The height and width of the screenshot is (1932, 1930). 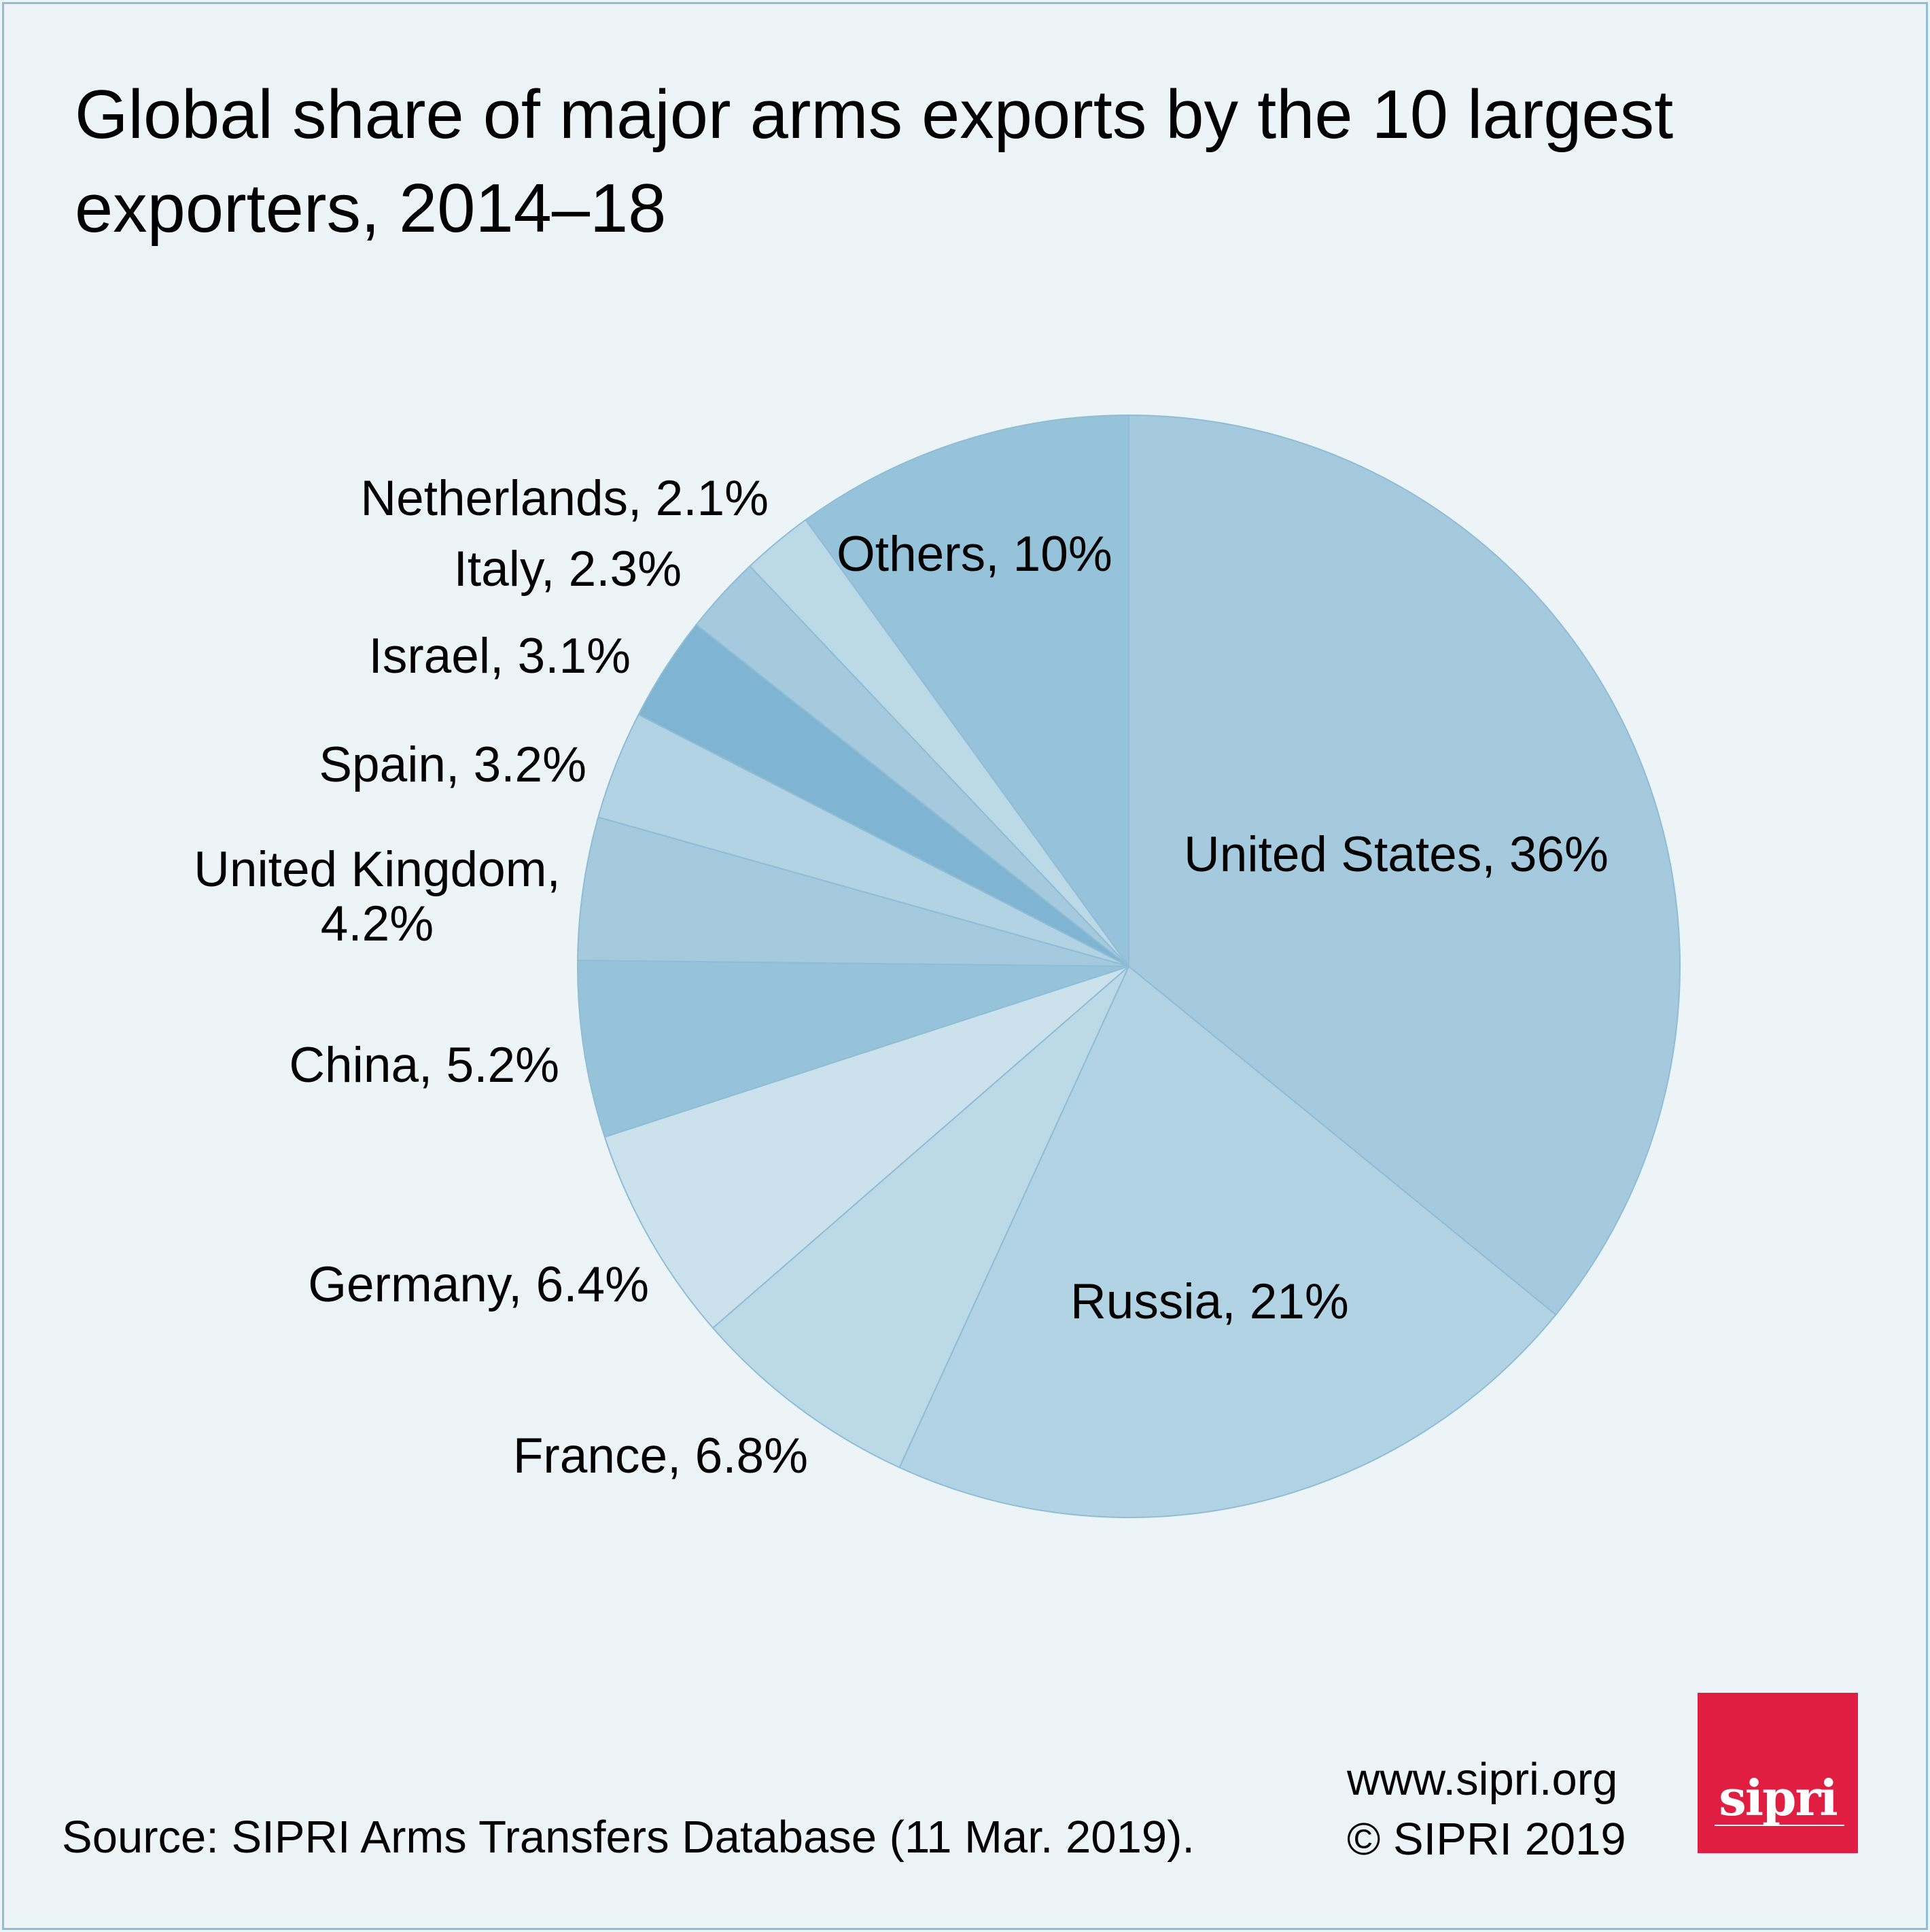 I want to click on pie-slice-china, so click(x=853, y=1049).